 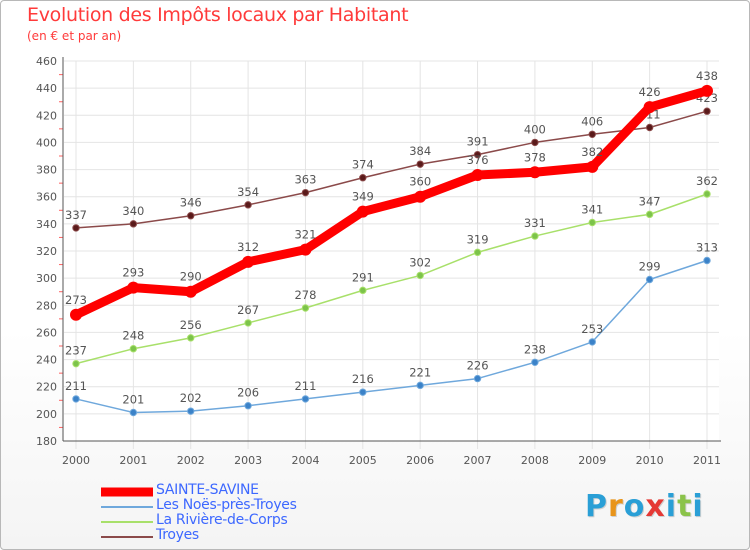 I want to click on x-tick-label: 2008, so click(x=535, y=460).